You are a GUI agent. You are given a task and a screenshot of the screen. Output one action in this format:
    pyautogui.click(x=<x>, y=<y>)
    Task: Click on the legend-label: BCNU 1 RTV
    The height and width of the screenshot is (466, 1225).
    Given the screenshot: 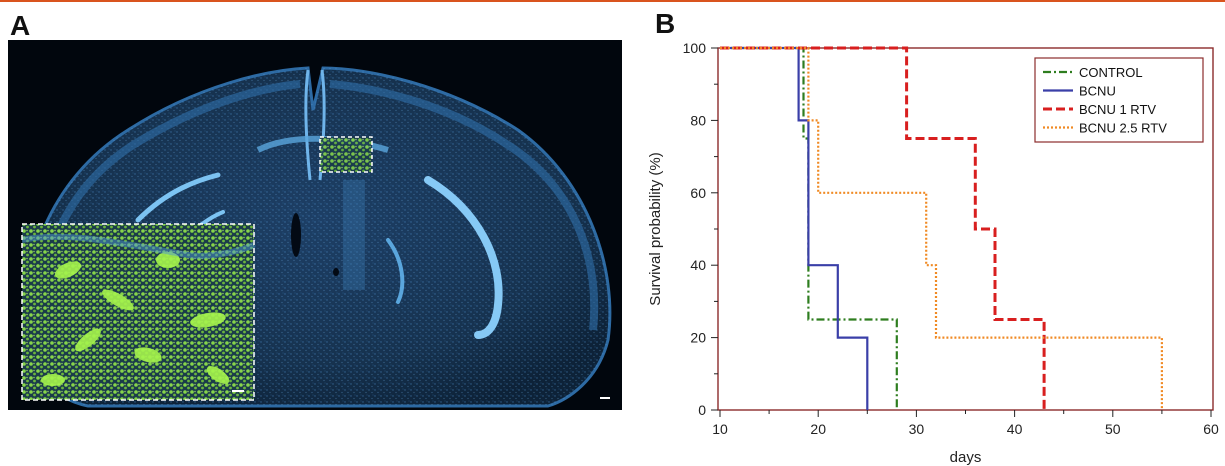 What is the action you would take?
    pyautogui.click(x=1117, y=109)
    